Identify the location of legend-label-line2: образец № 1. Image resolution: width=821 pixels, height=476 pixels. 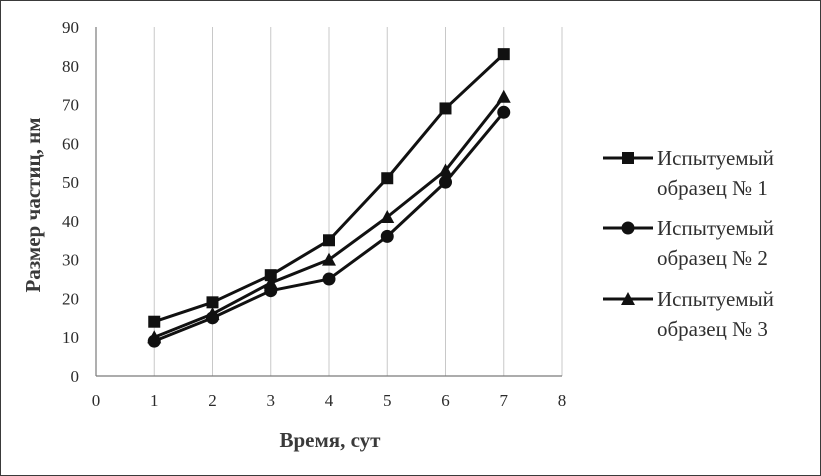
(712, 188).